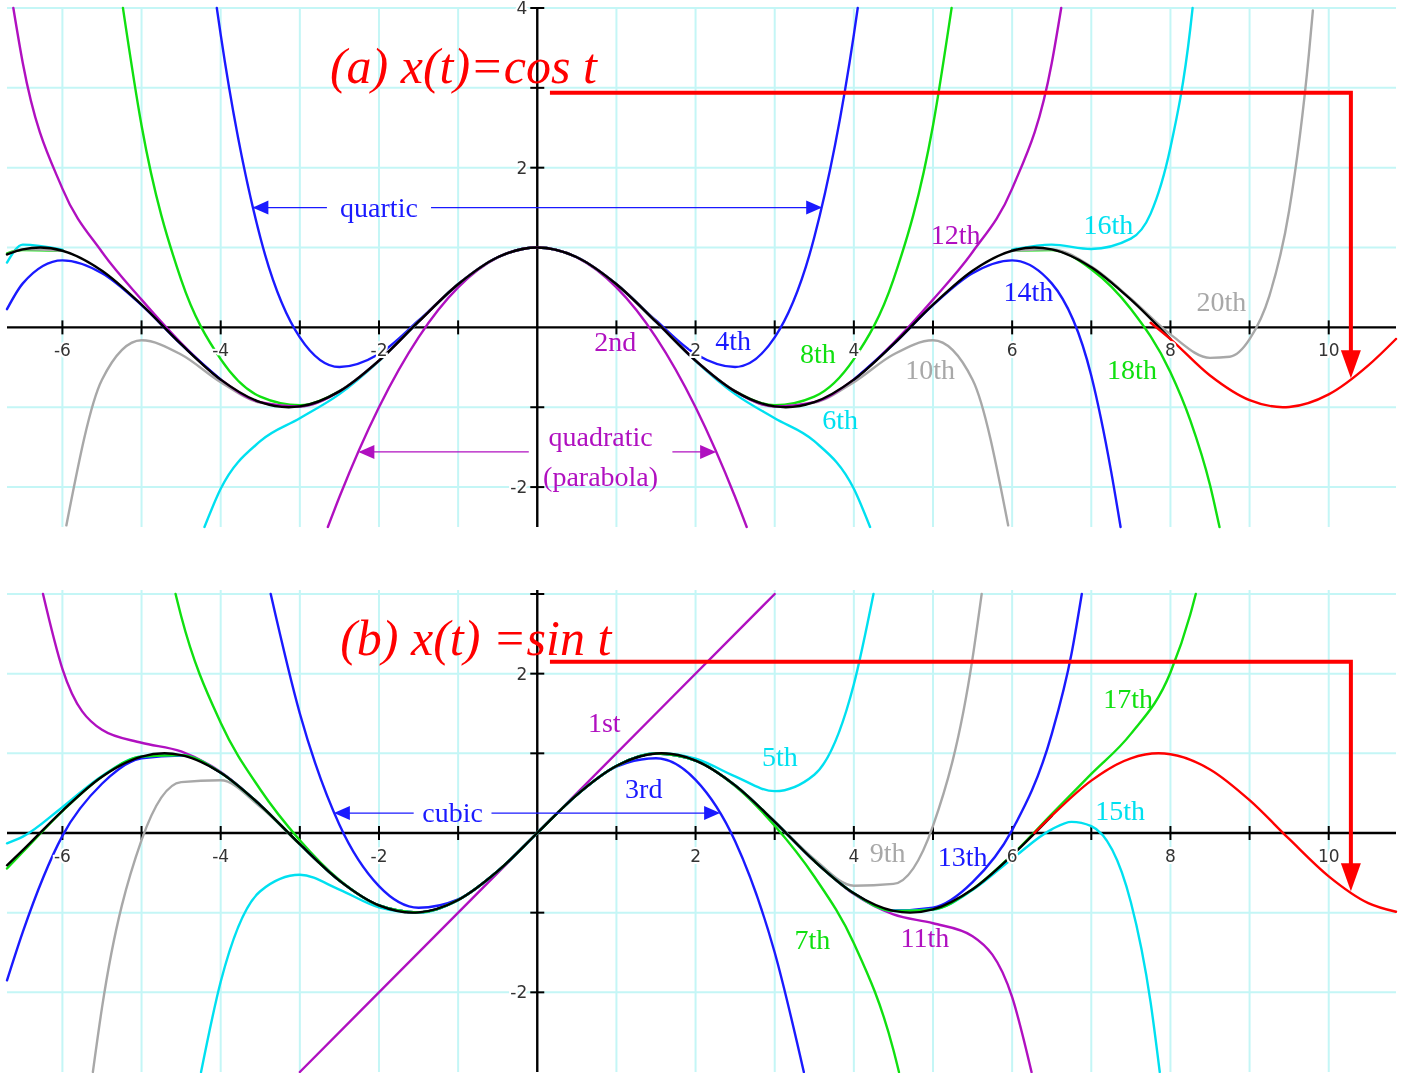 The width and height of the screenshot is (1406, 1073). What do you see at coordinates (930, 370) in the screenshot?
I see `series-label: 10th` at bounding box center [930, 370].